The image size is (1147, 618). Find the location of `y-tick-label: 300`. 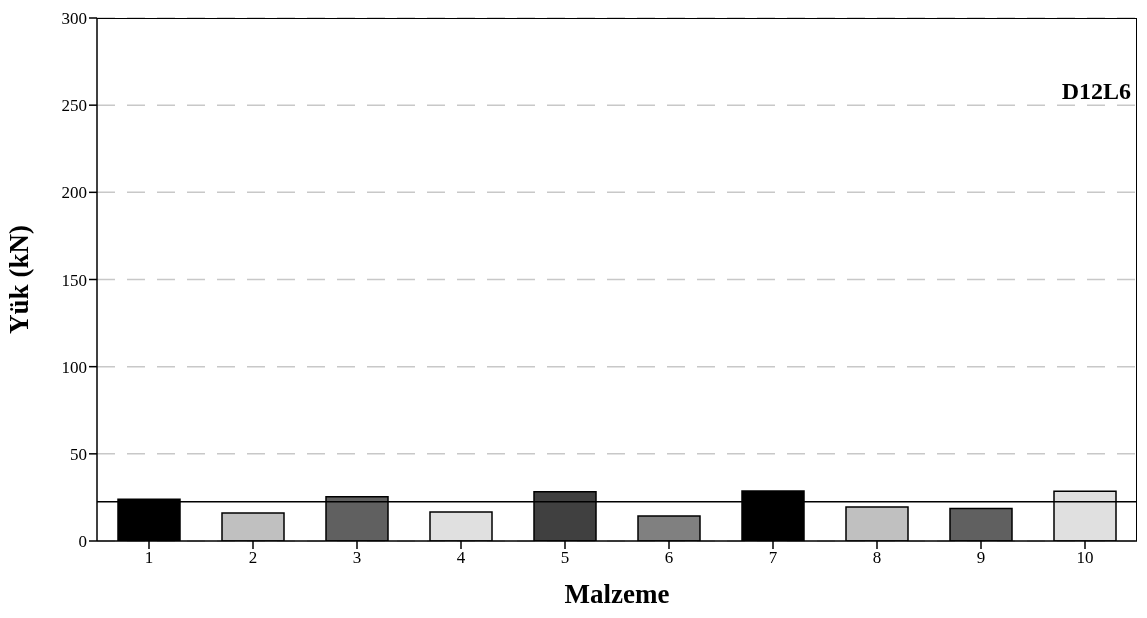

y-tick-label: 300 is located at coordinates (74, 19).